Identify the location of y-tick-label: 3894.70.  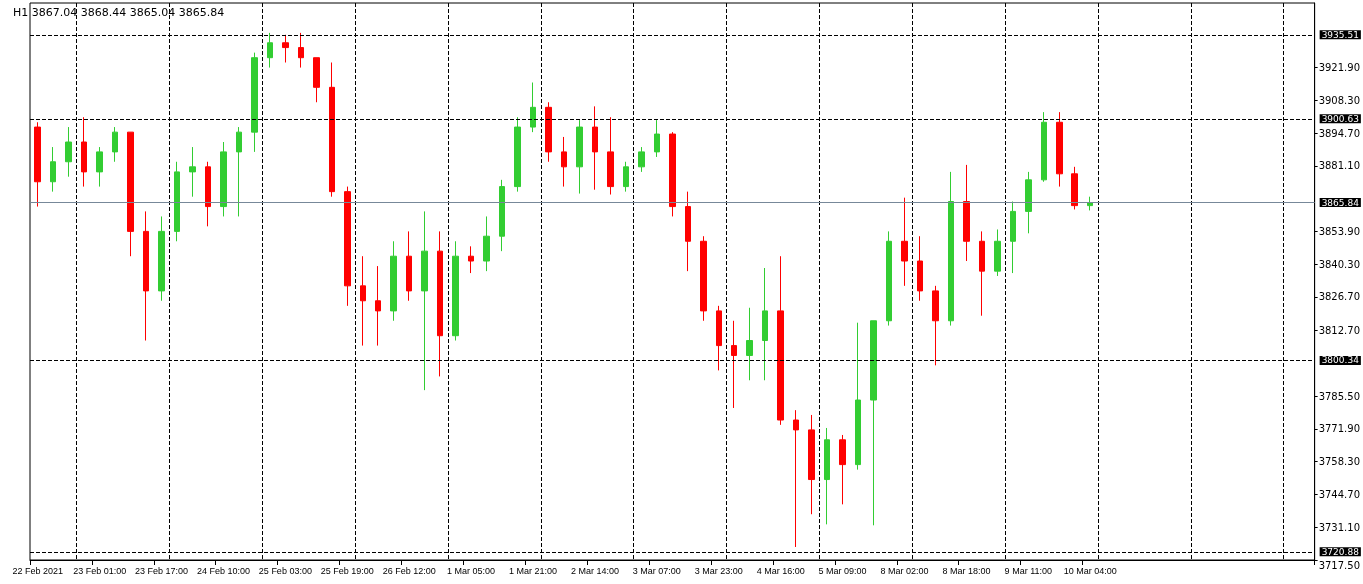
(1339, 133).